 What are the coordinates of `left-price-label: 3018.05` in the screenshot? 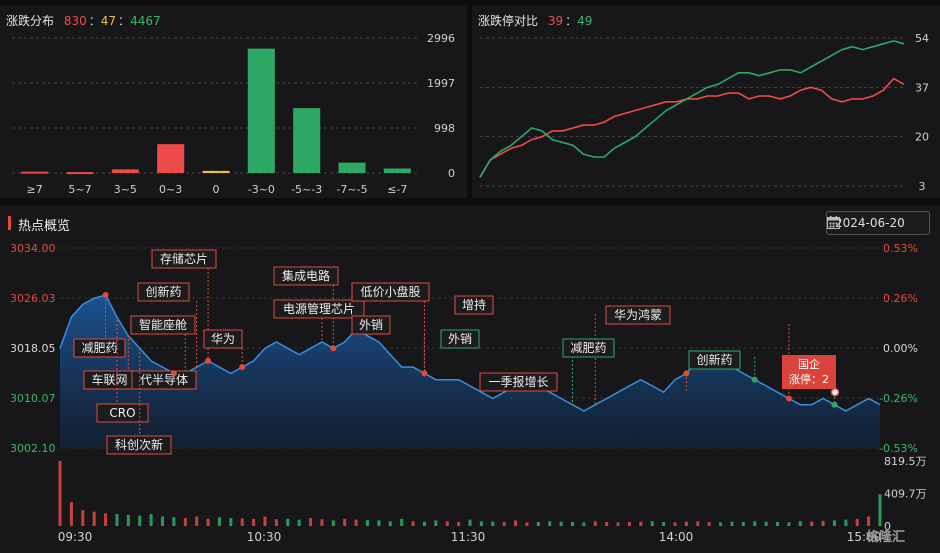 It's located at (33, 348).